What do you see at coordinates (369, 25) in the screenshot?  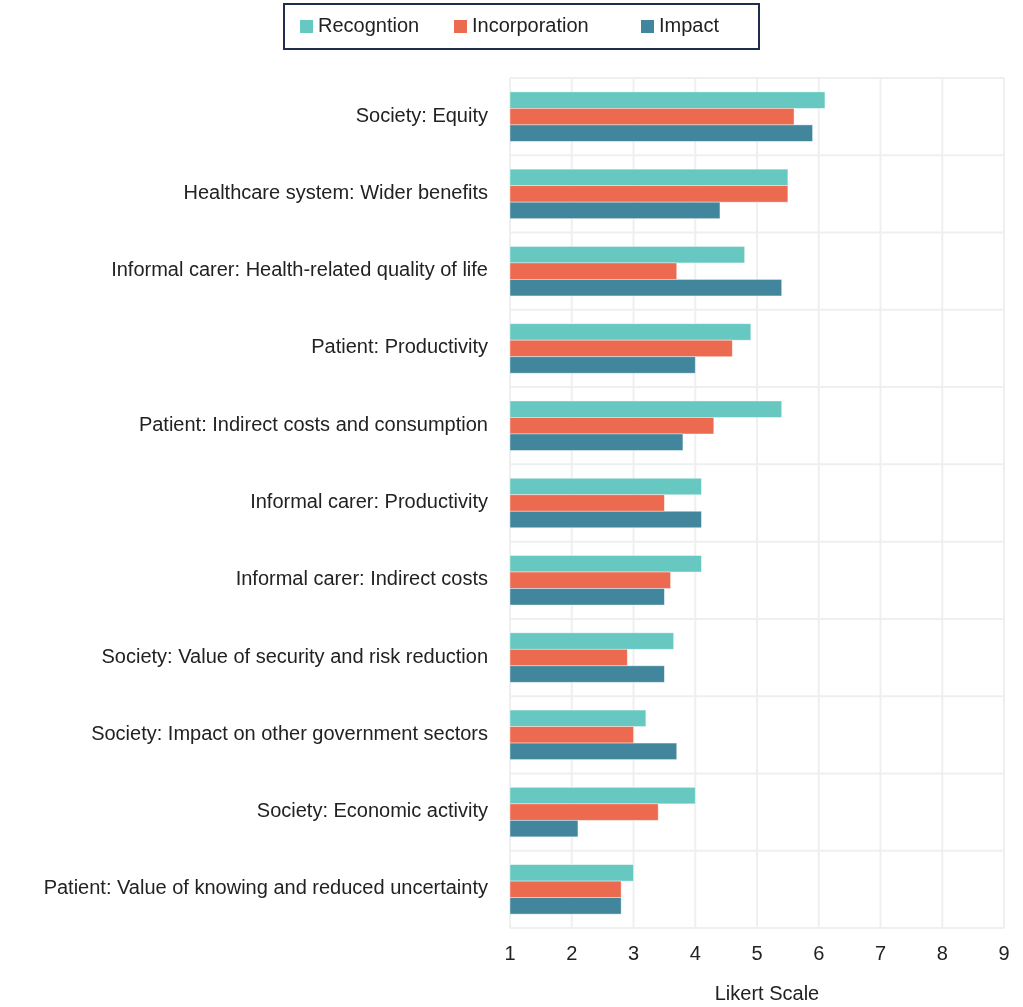 I see `legend-label: Recogntion` at bounding box center [369, 25].